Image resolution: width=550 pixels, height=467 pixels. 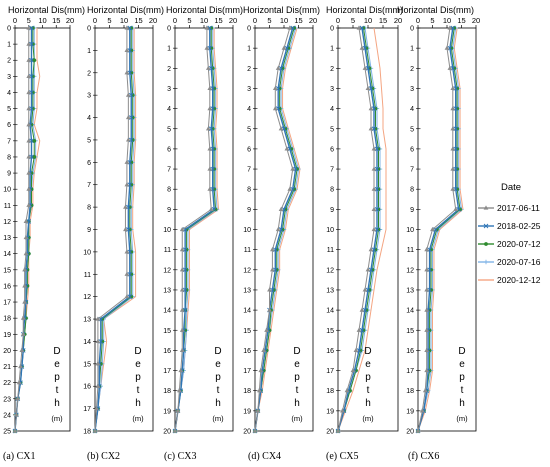 I want to click on y-tick-label: 7, so click(x=249, y=170).